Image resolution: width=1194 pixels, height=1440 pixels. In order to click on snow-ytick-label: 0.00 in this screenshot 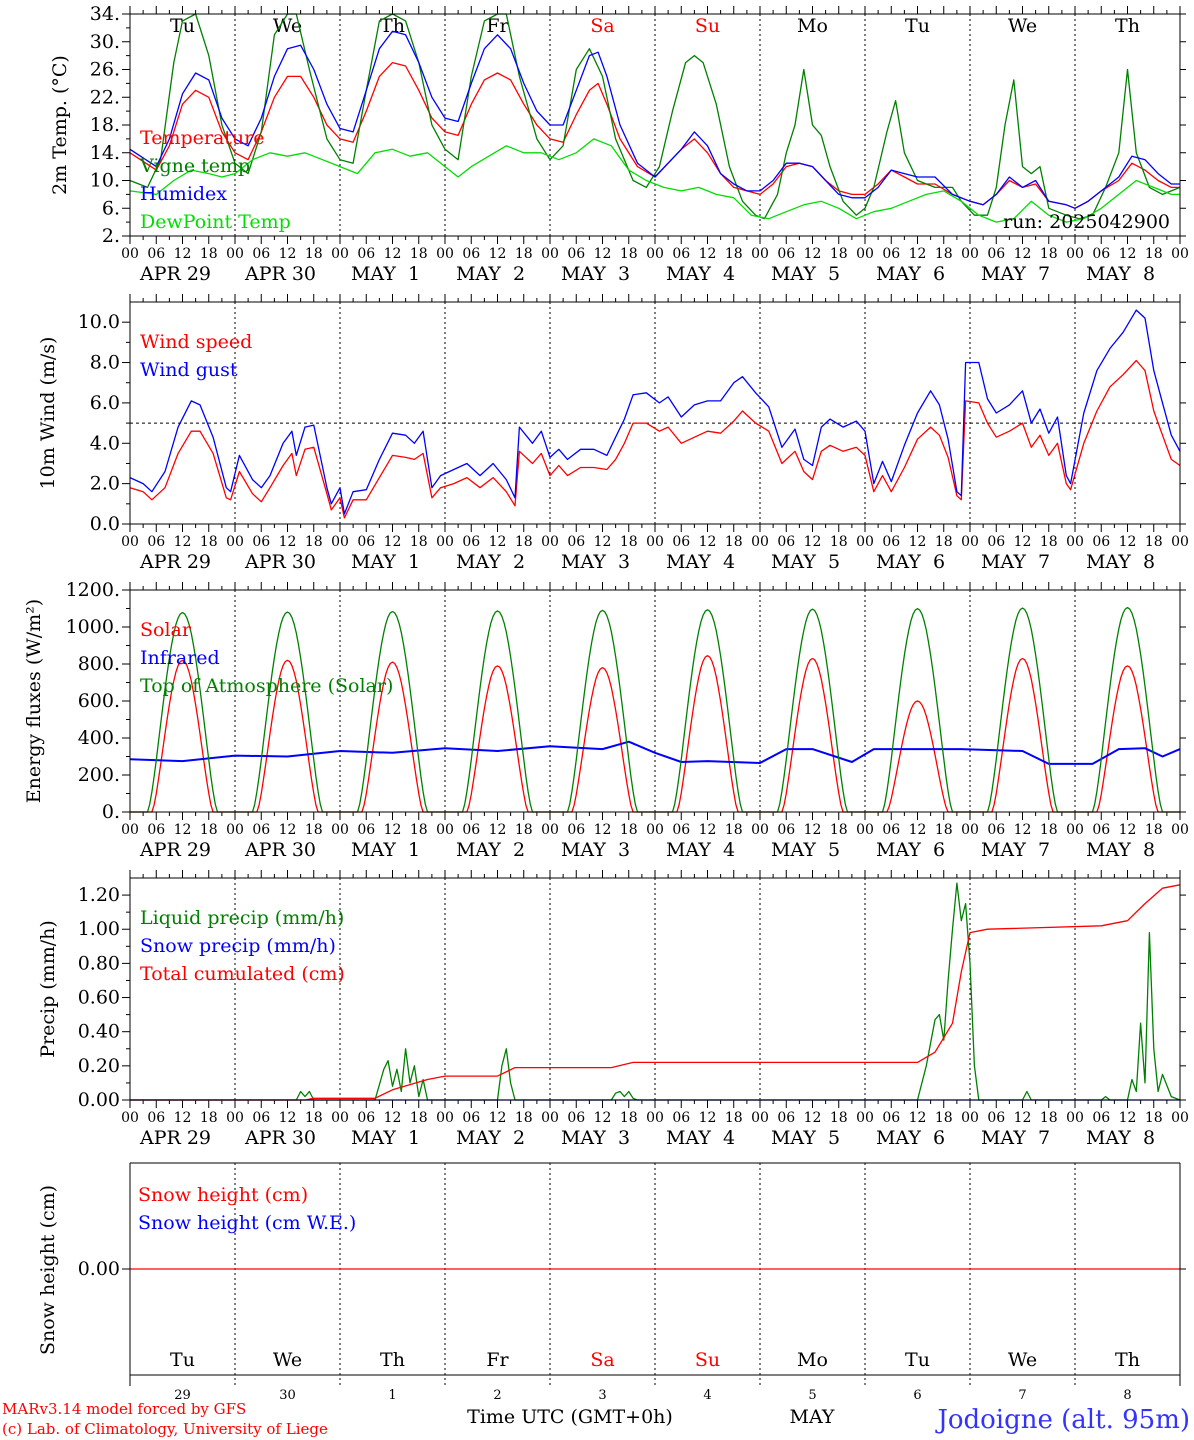, I will do `click(99, 1269)`.